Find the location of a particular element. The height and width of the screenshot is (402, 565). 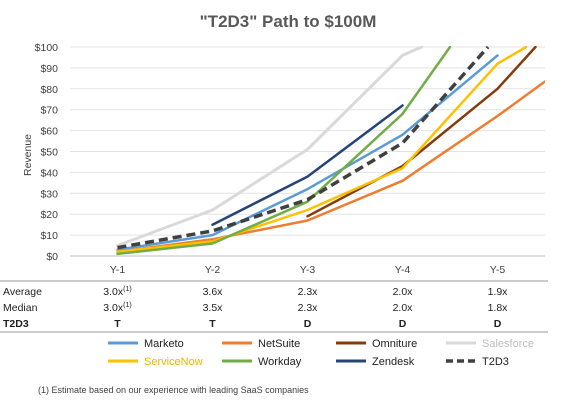

x-tick-label: Y-4 is located at coordinates (403, 270).